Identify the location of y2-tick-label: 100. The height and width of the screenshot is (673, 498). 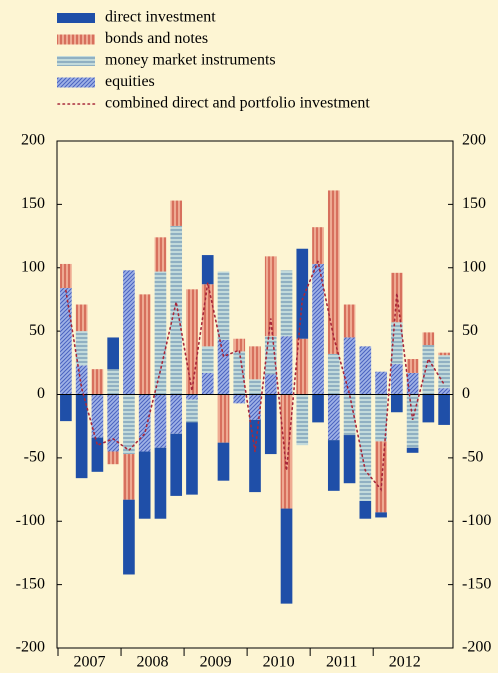
(474, 266).